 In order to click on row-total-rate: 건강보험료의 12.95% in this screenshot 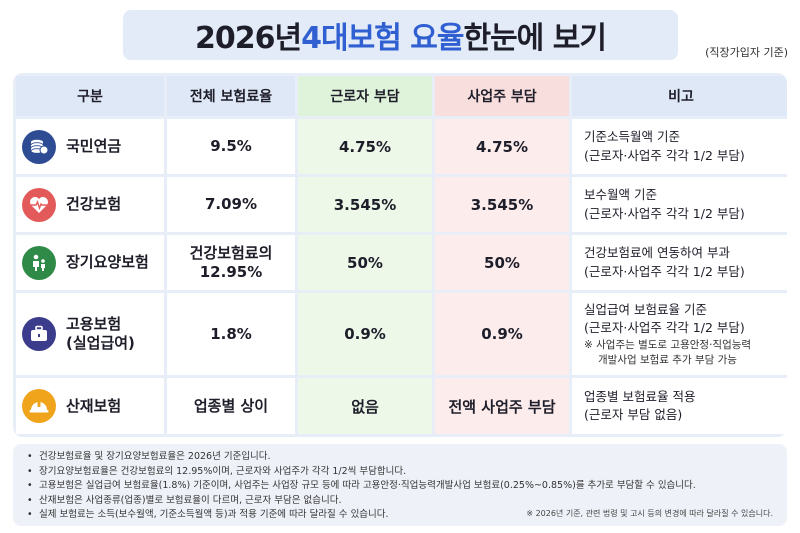, I will do `click(231, 262)`.